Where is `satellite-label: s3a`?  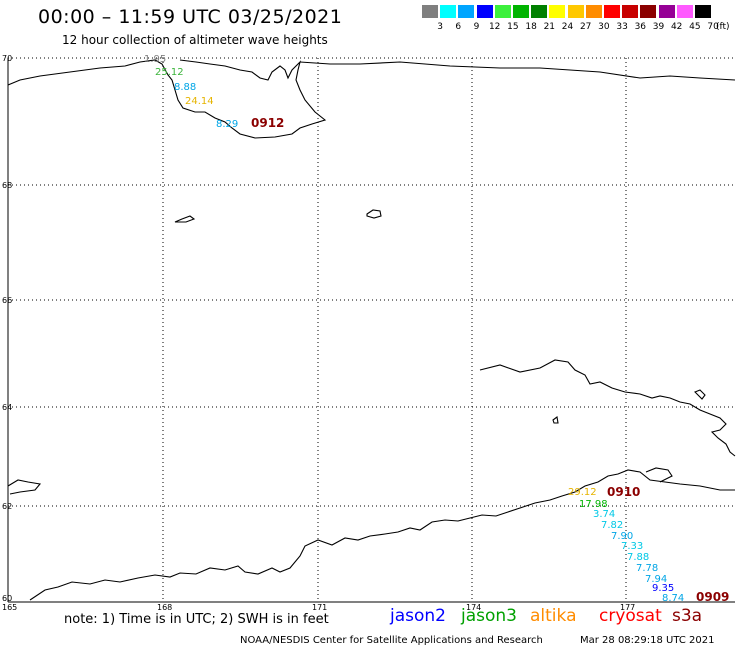 satellite-label: s3a is located at coordinates (687, 616).